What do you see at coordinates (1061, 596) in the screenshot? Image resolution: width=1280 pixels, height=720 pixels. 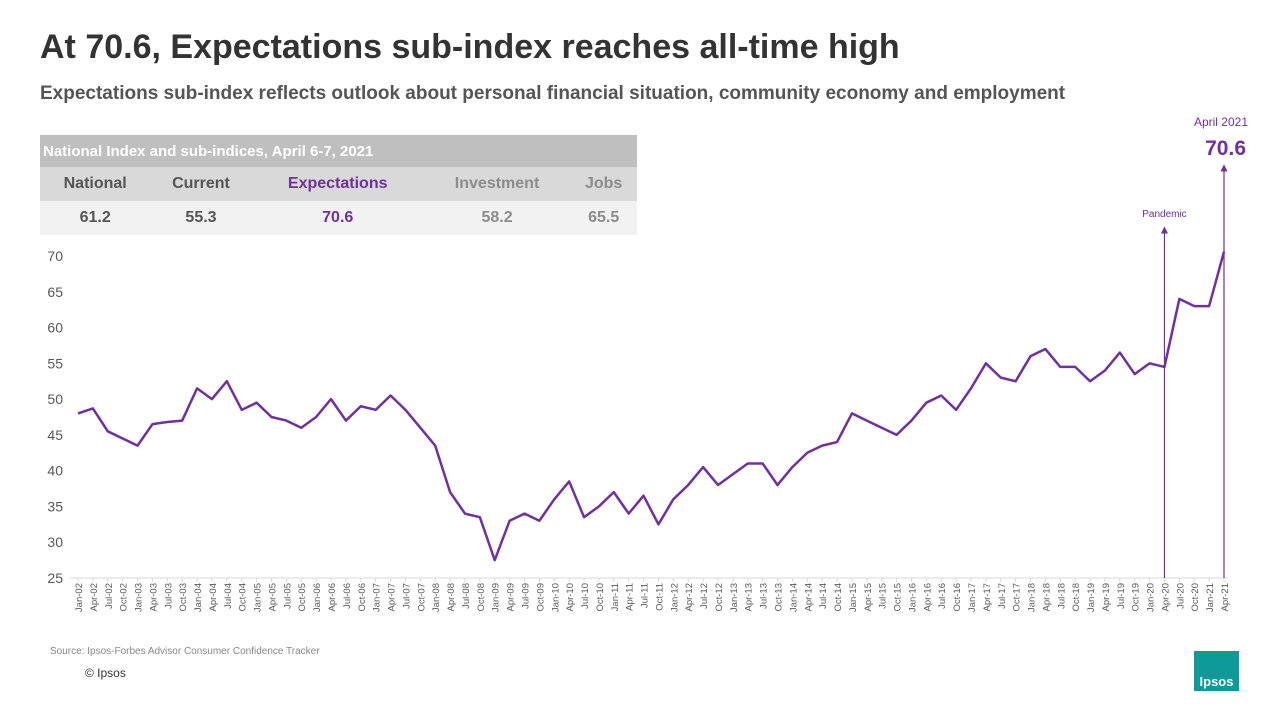 I see `x-tick-label: Jul-18` at bounding box center [1061, 596].